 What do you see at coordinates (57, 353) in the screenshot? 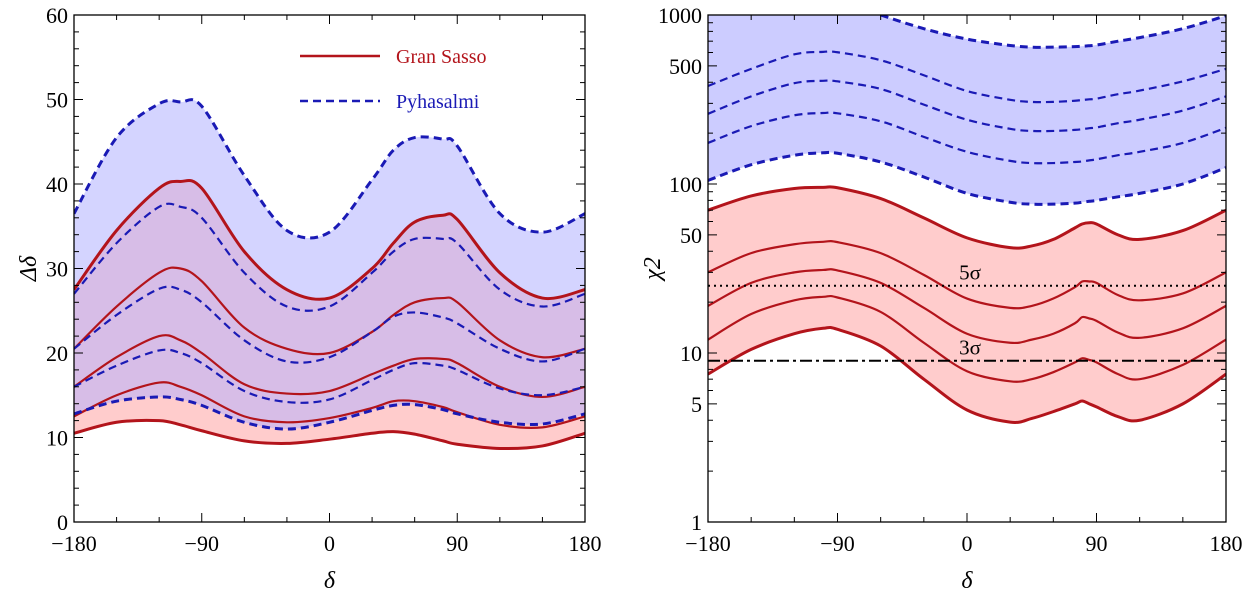
I see `left-y-tick-label: 20` at bounding box center [57, 353].